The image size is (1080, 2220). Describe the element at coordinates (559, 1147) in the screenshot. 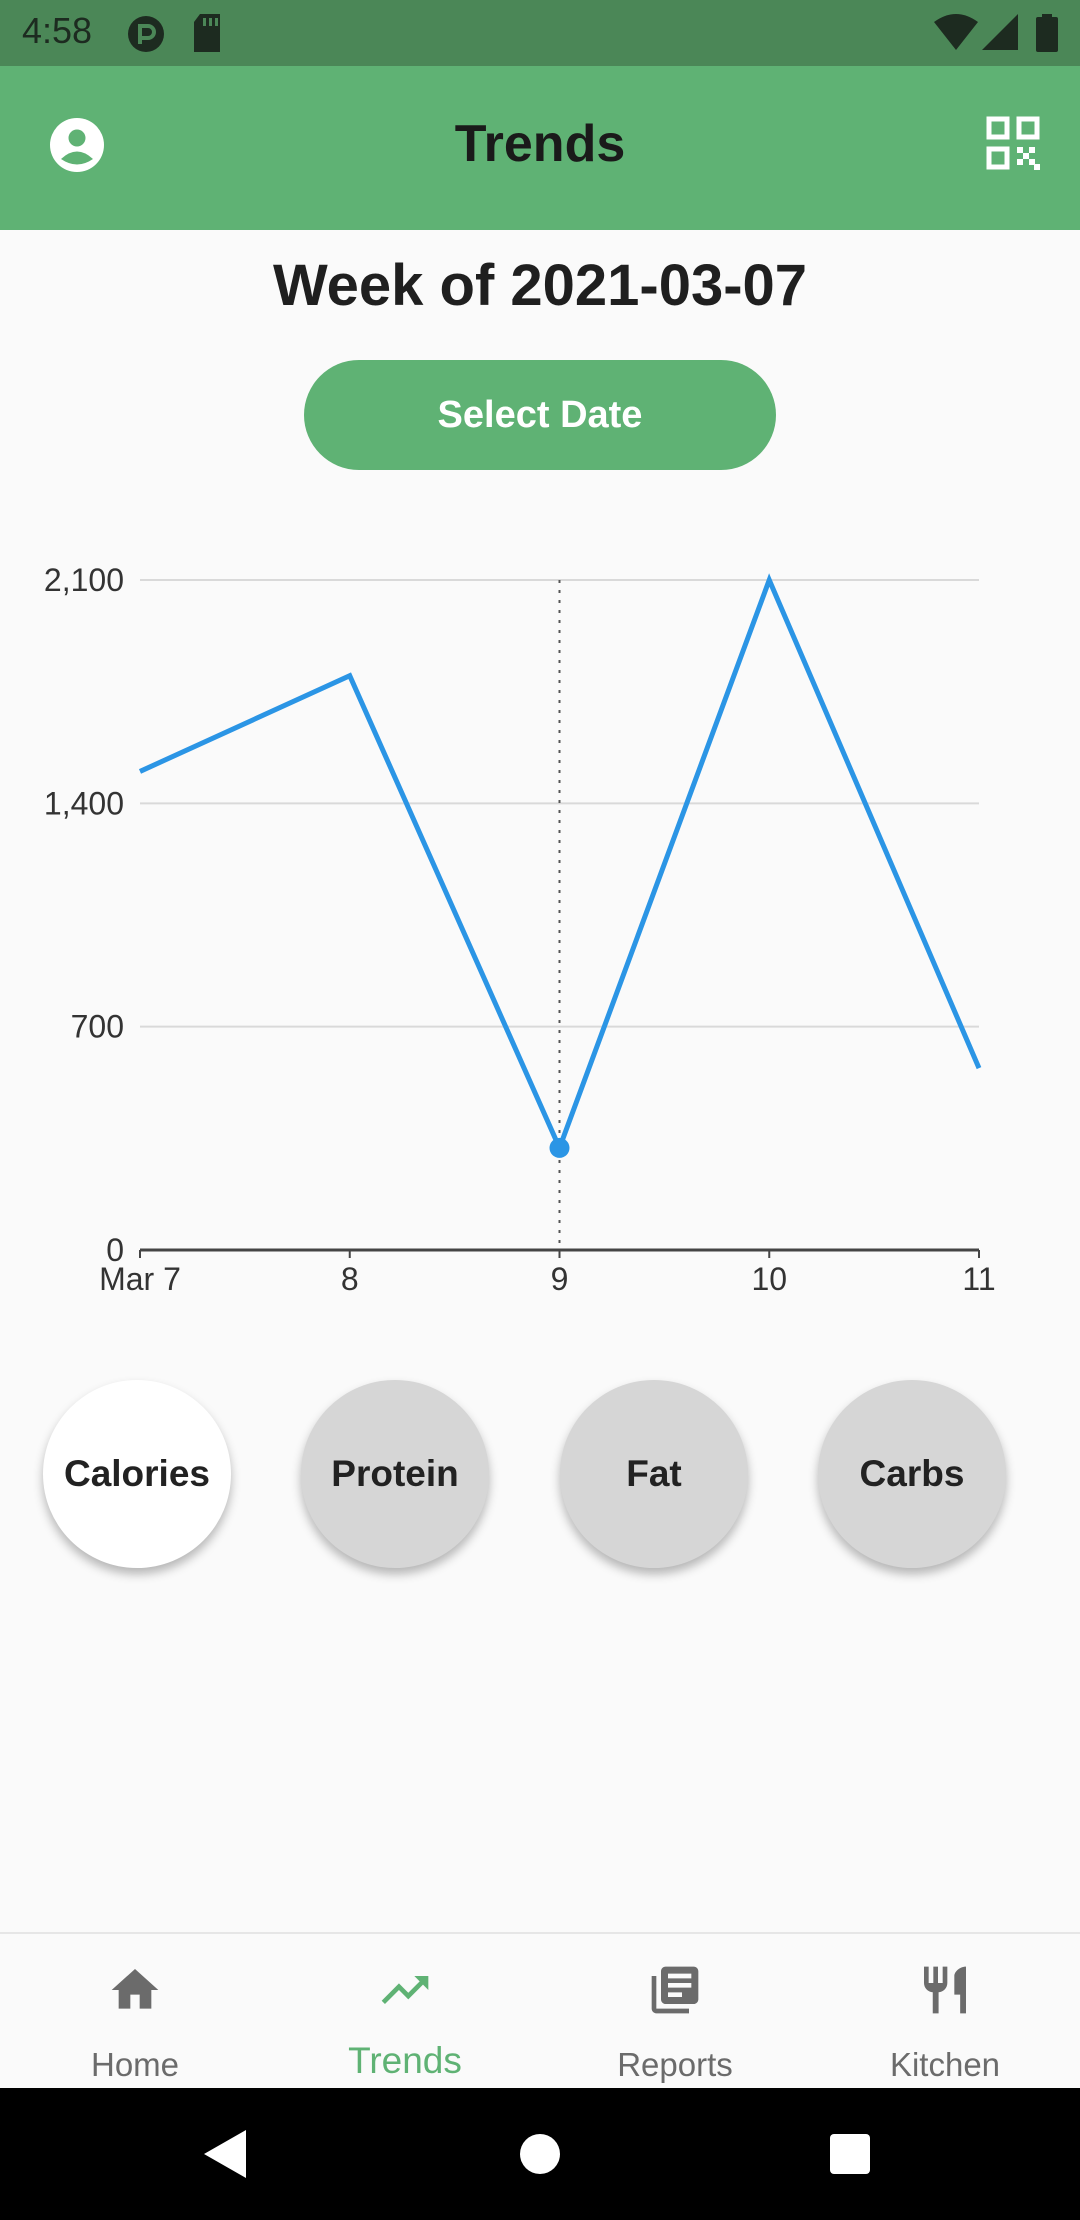

I see `highlighted-point` at that location.